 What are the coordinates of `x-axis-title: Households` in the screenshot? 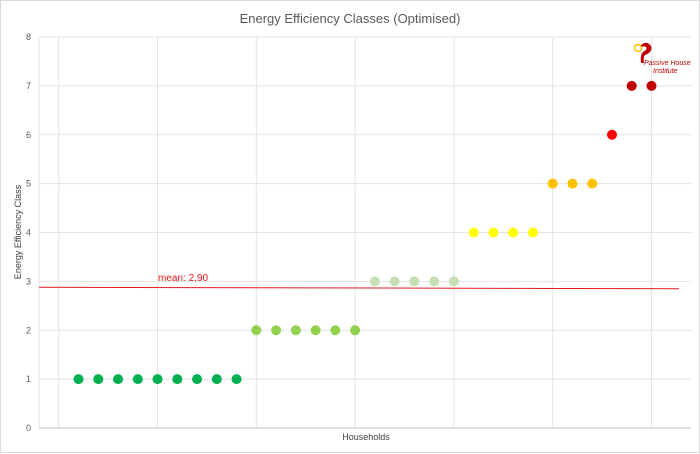 It's located at (366, 437).